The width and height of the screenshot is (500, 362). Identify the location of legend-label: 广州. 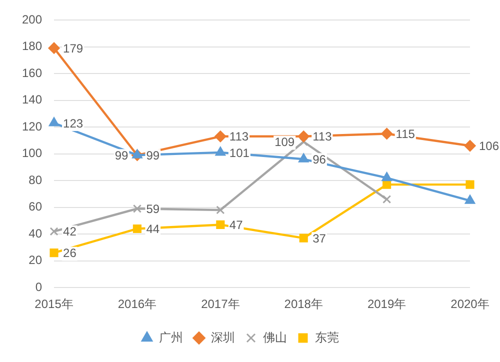
(171, 337).